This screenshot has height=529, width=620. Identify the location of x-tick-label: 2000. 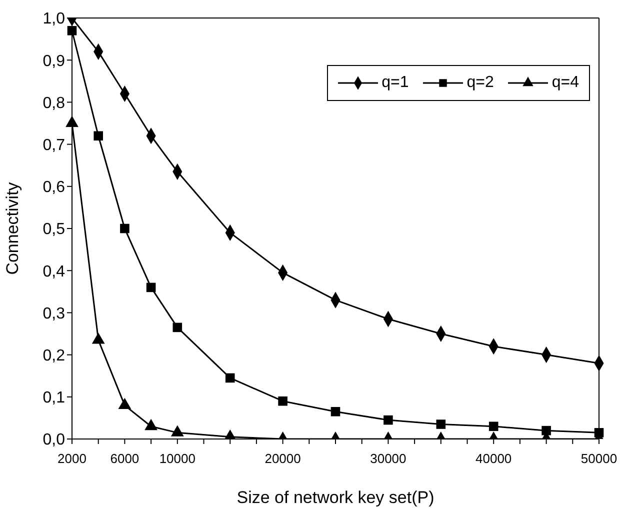
(72, 458).